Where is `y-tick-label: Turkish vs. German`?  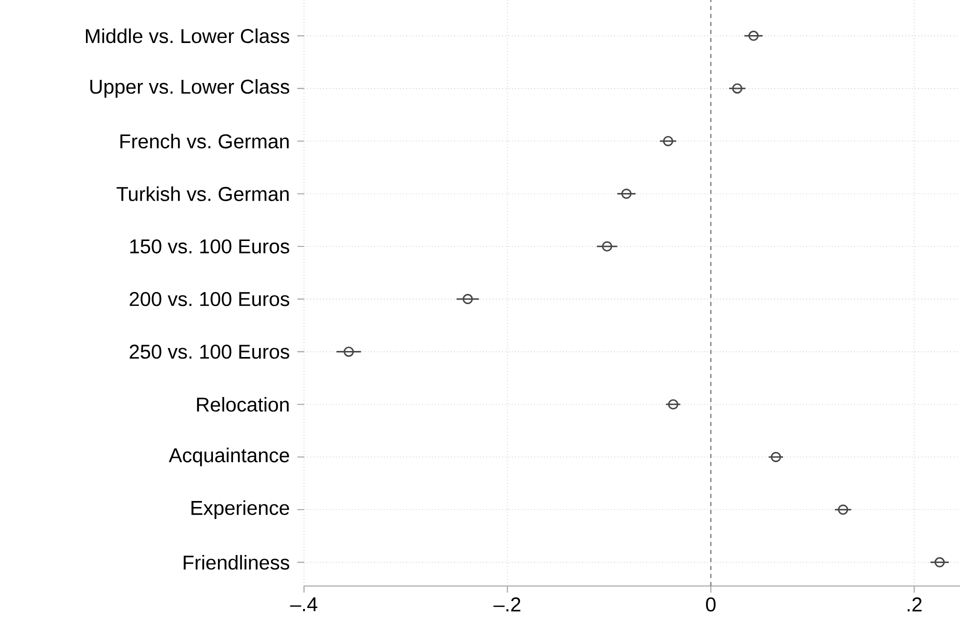
y-tick-label: Turkish vs. German is located at coordinates (202, 194).